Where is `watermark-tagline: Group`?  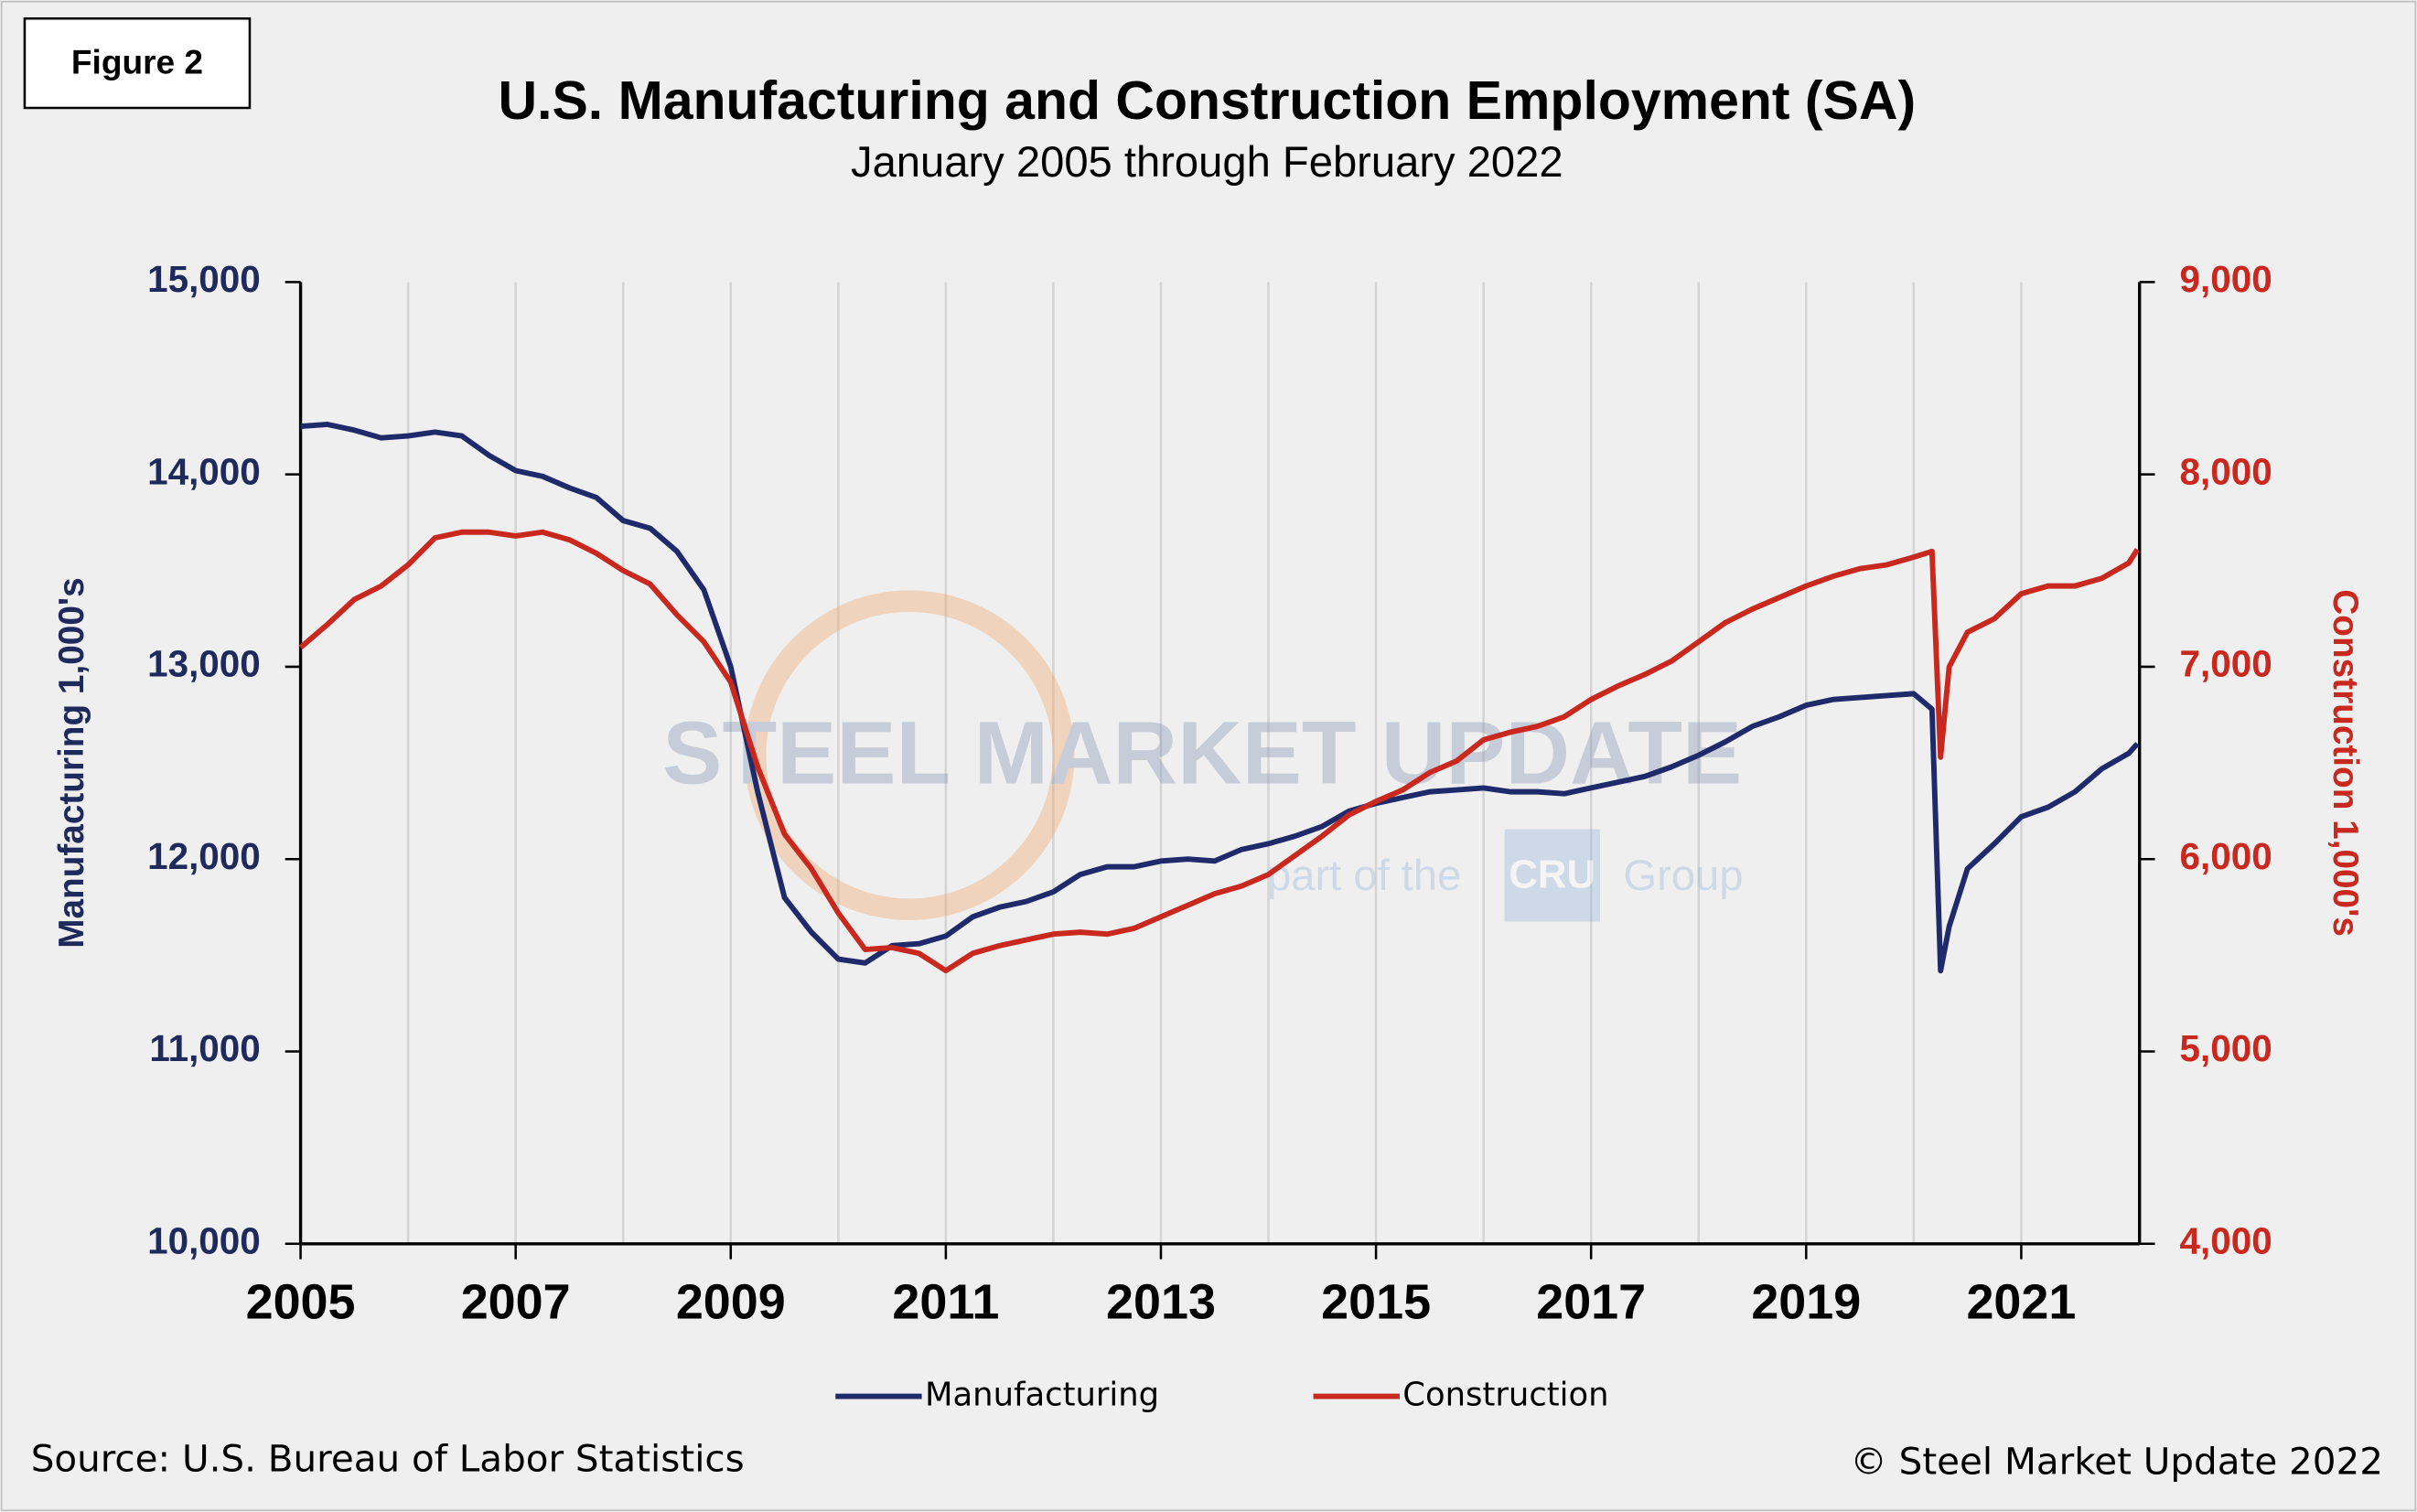 watermark-tagline: Group is located at coordinates (1683, 875).